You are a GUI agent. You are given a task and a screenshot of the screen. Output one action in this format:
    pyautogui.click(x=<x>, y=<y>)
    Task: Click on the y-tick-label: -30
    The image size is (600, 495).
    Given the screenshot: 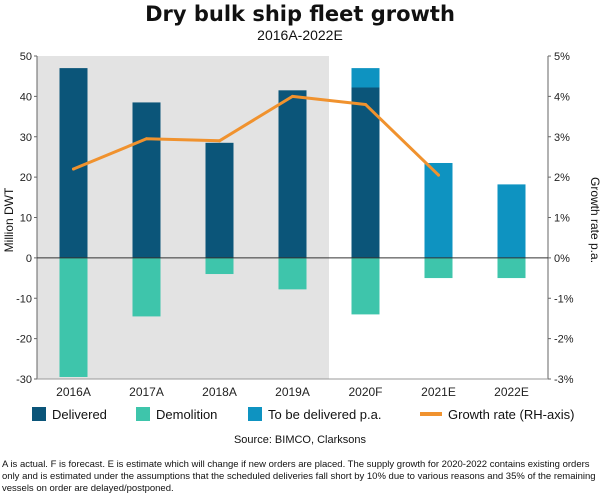 What is the action you would take?
    pyautogui.click(x=24, y=380)
    